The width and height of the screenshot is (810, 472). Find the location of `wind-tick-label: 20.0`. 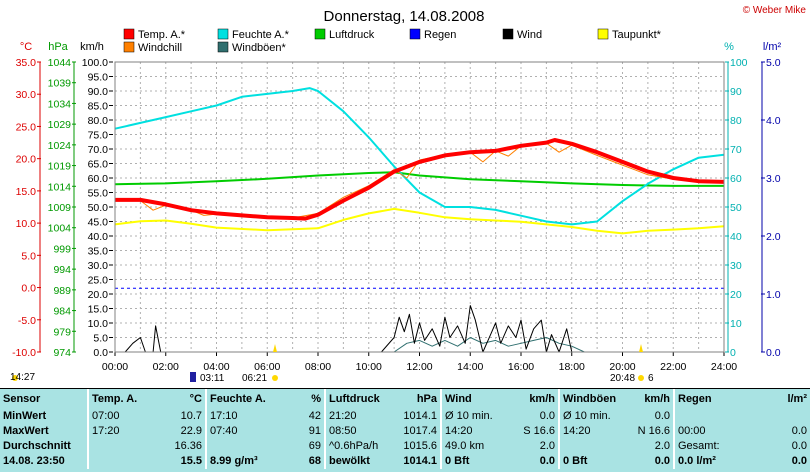

wind-tick-label: 20.0 is located at coordinates (98, 295).